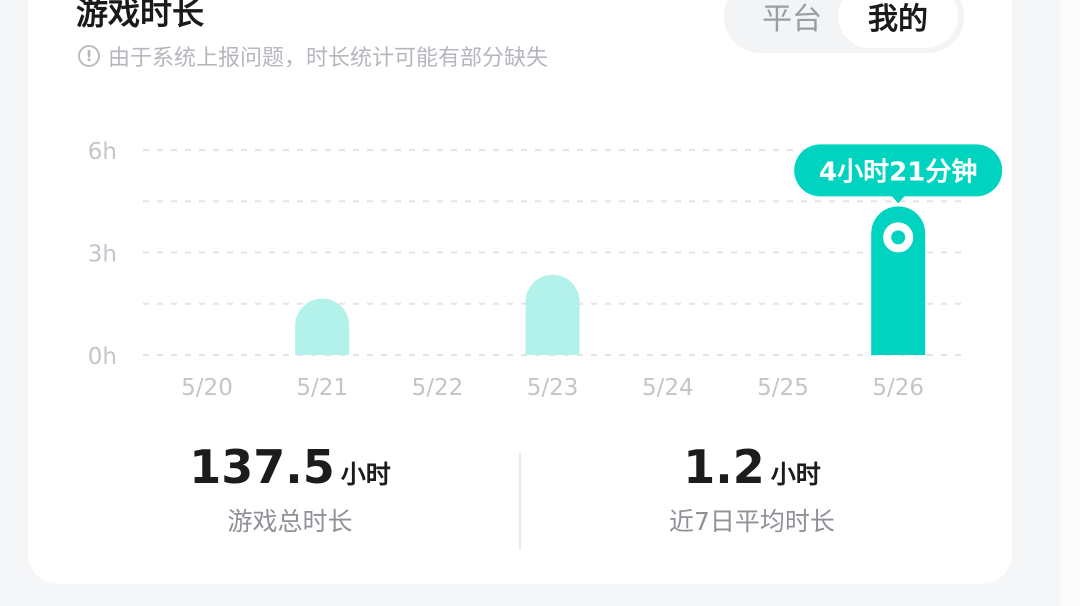 This screenshot has width=1080, height=606. I want to click on tooltip-bubble, so click(898, 170).